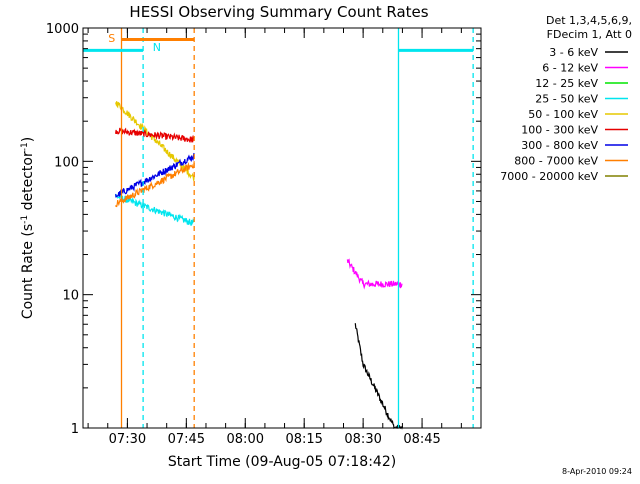 Image resolution: width=640 pixels, height=484 pixels. I want to click on x-tick-label-3: 08:00, so click(245, 439).